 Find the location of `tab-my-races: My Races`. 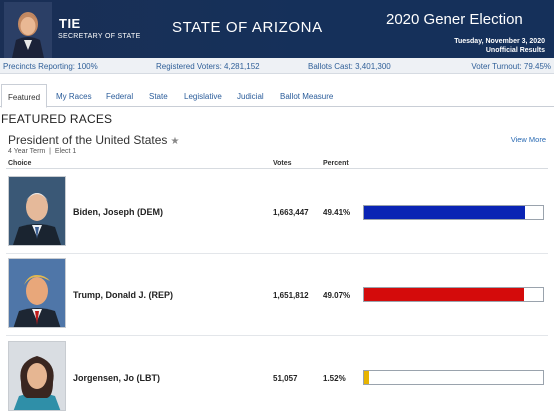

tab-my-races: My Races is located at coordinates (74, 96).